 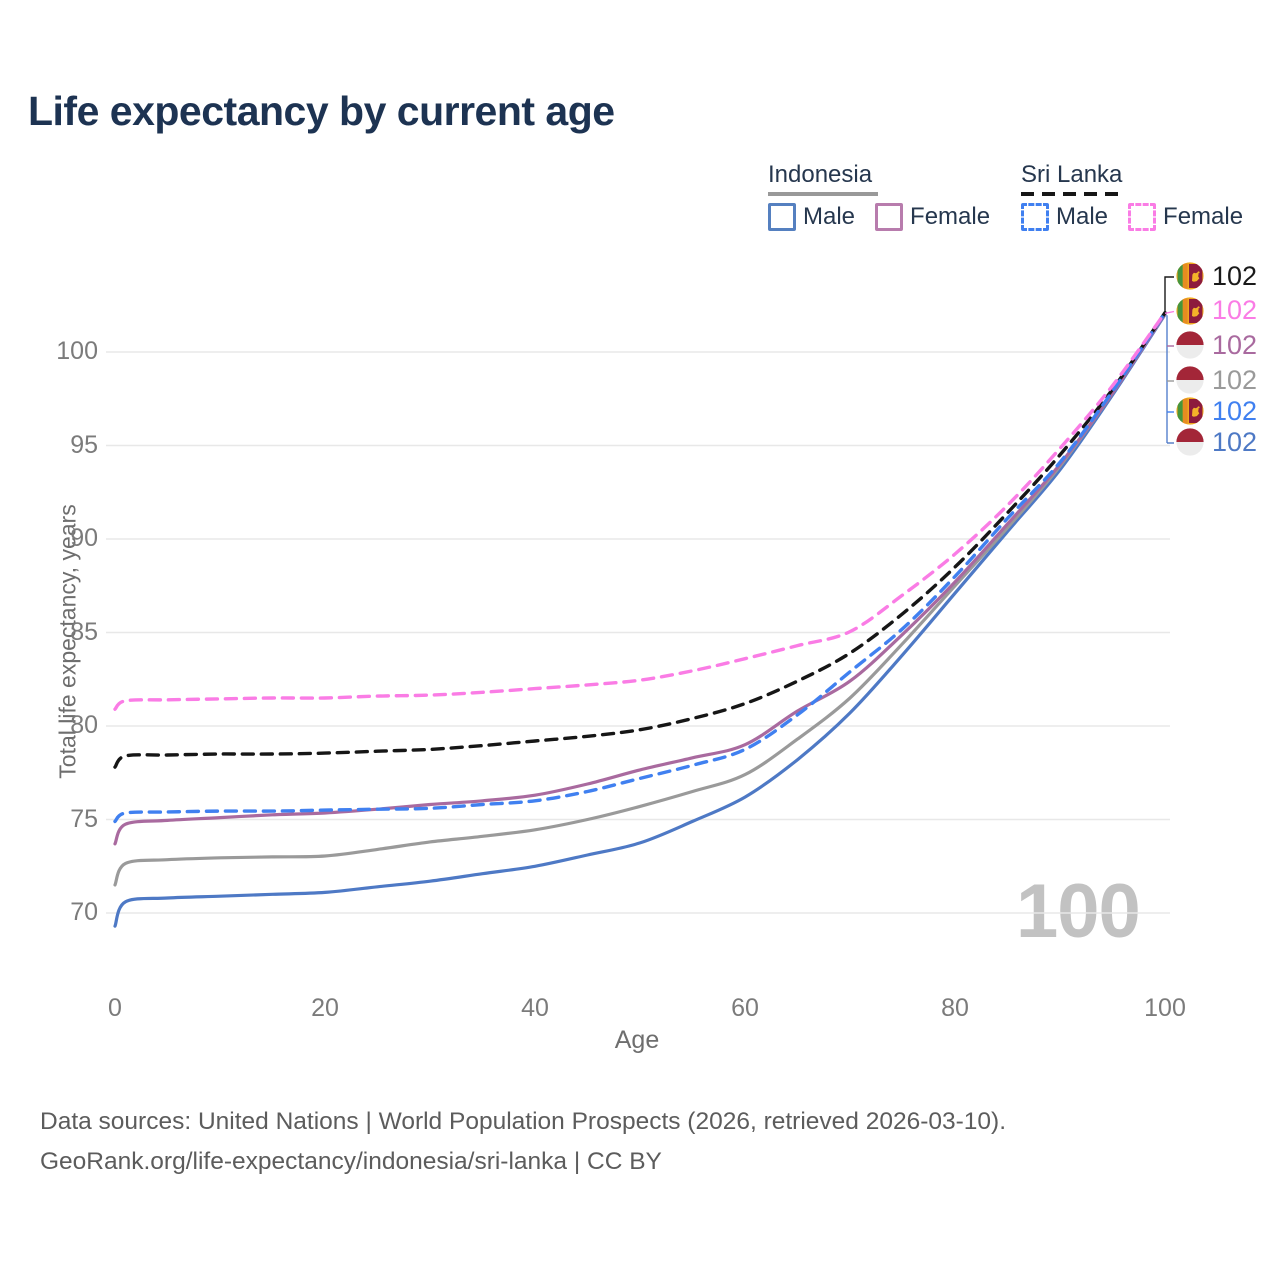 What do you see at coordinates (823, 194) in the screenshot?
I see `legend-indonesia-line-sample` at bounding box center [823, 194].